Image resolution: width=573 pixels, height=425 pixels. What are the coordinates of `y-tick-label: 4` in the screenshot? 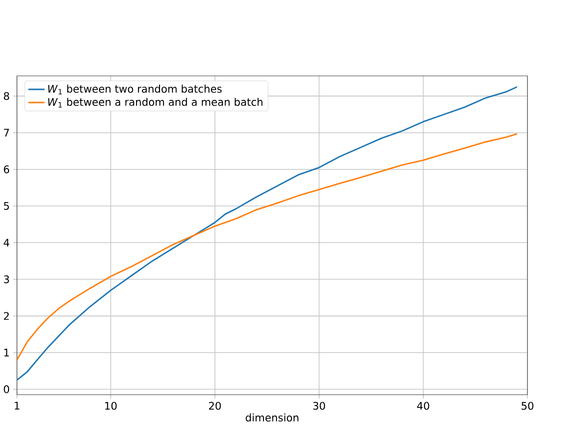 It's located at (7, 243).